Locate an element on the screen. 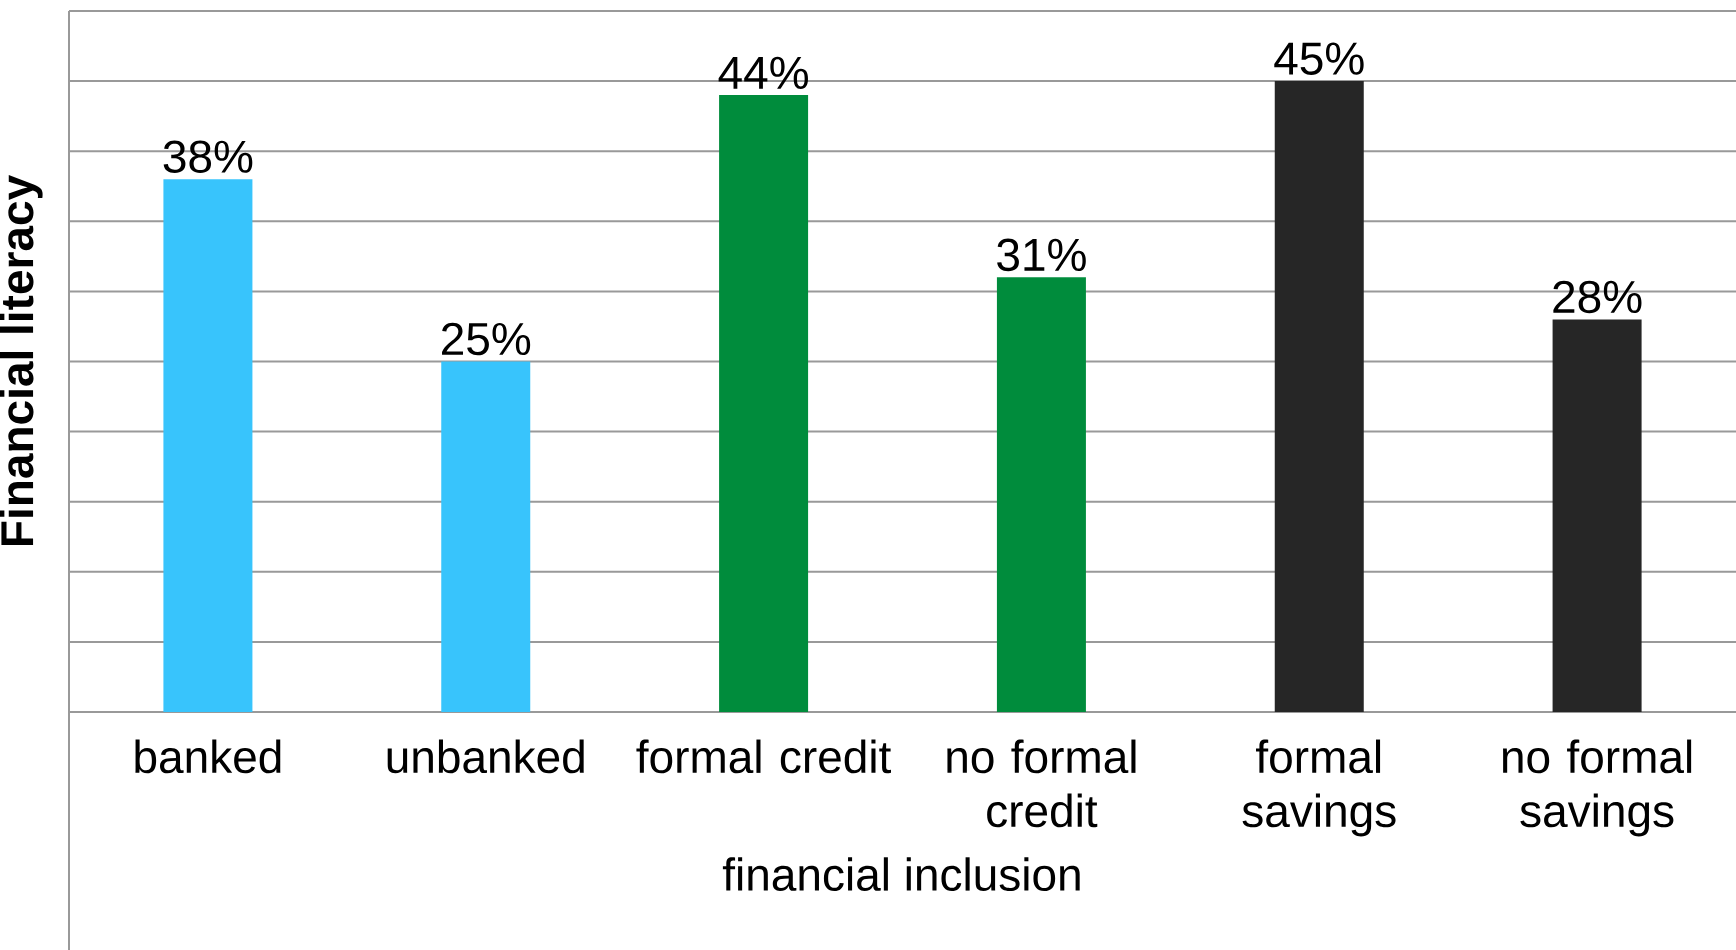  x-axis-title: financial inclusion is located at coordinates (901, 874).